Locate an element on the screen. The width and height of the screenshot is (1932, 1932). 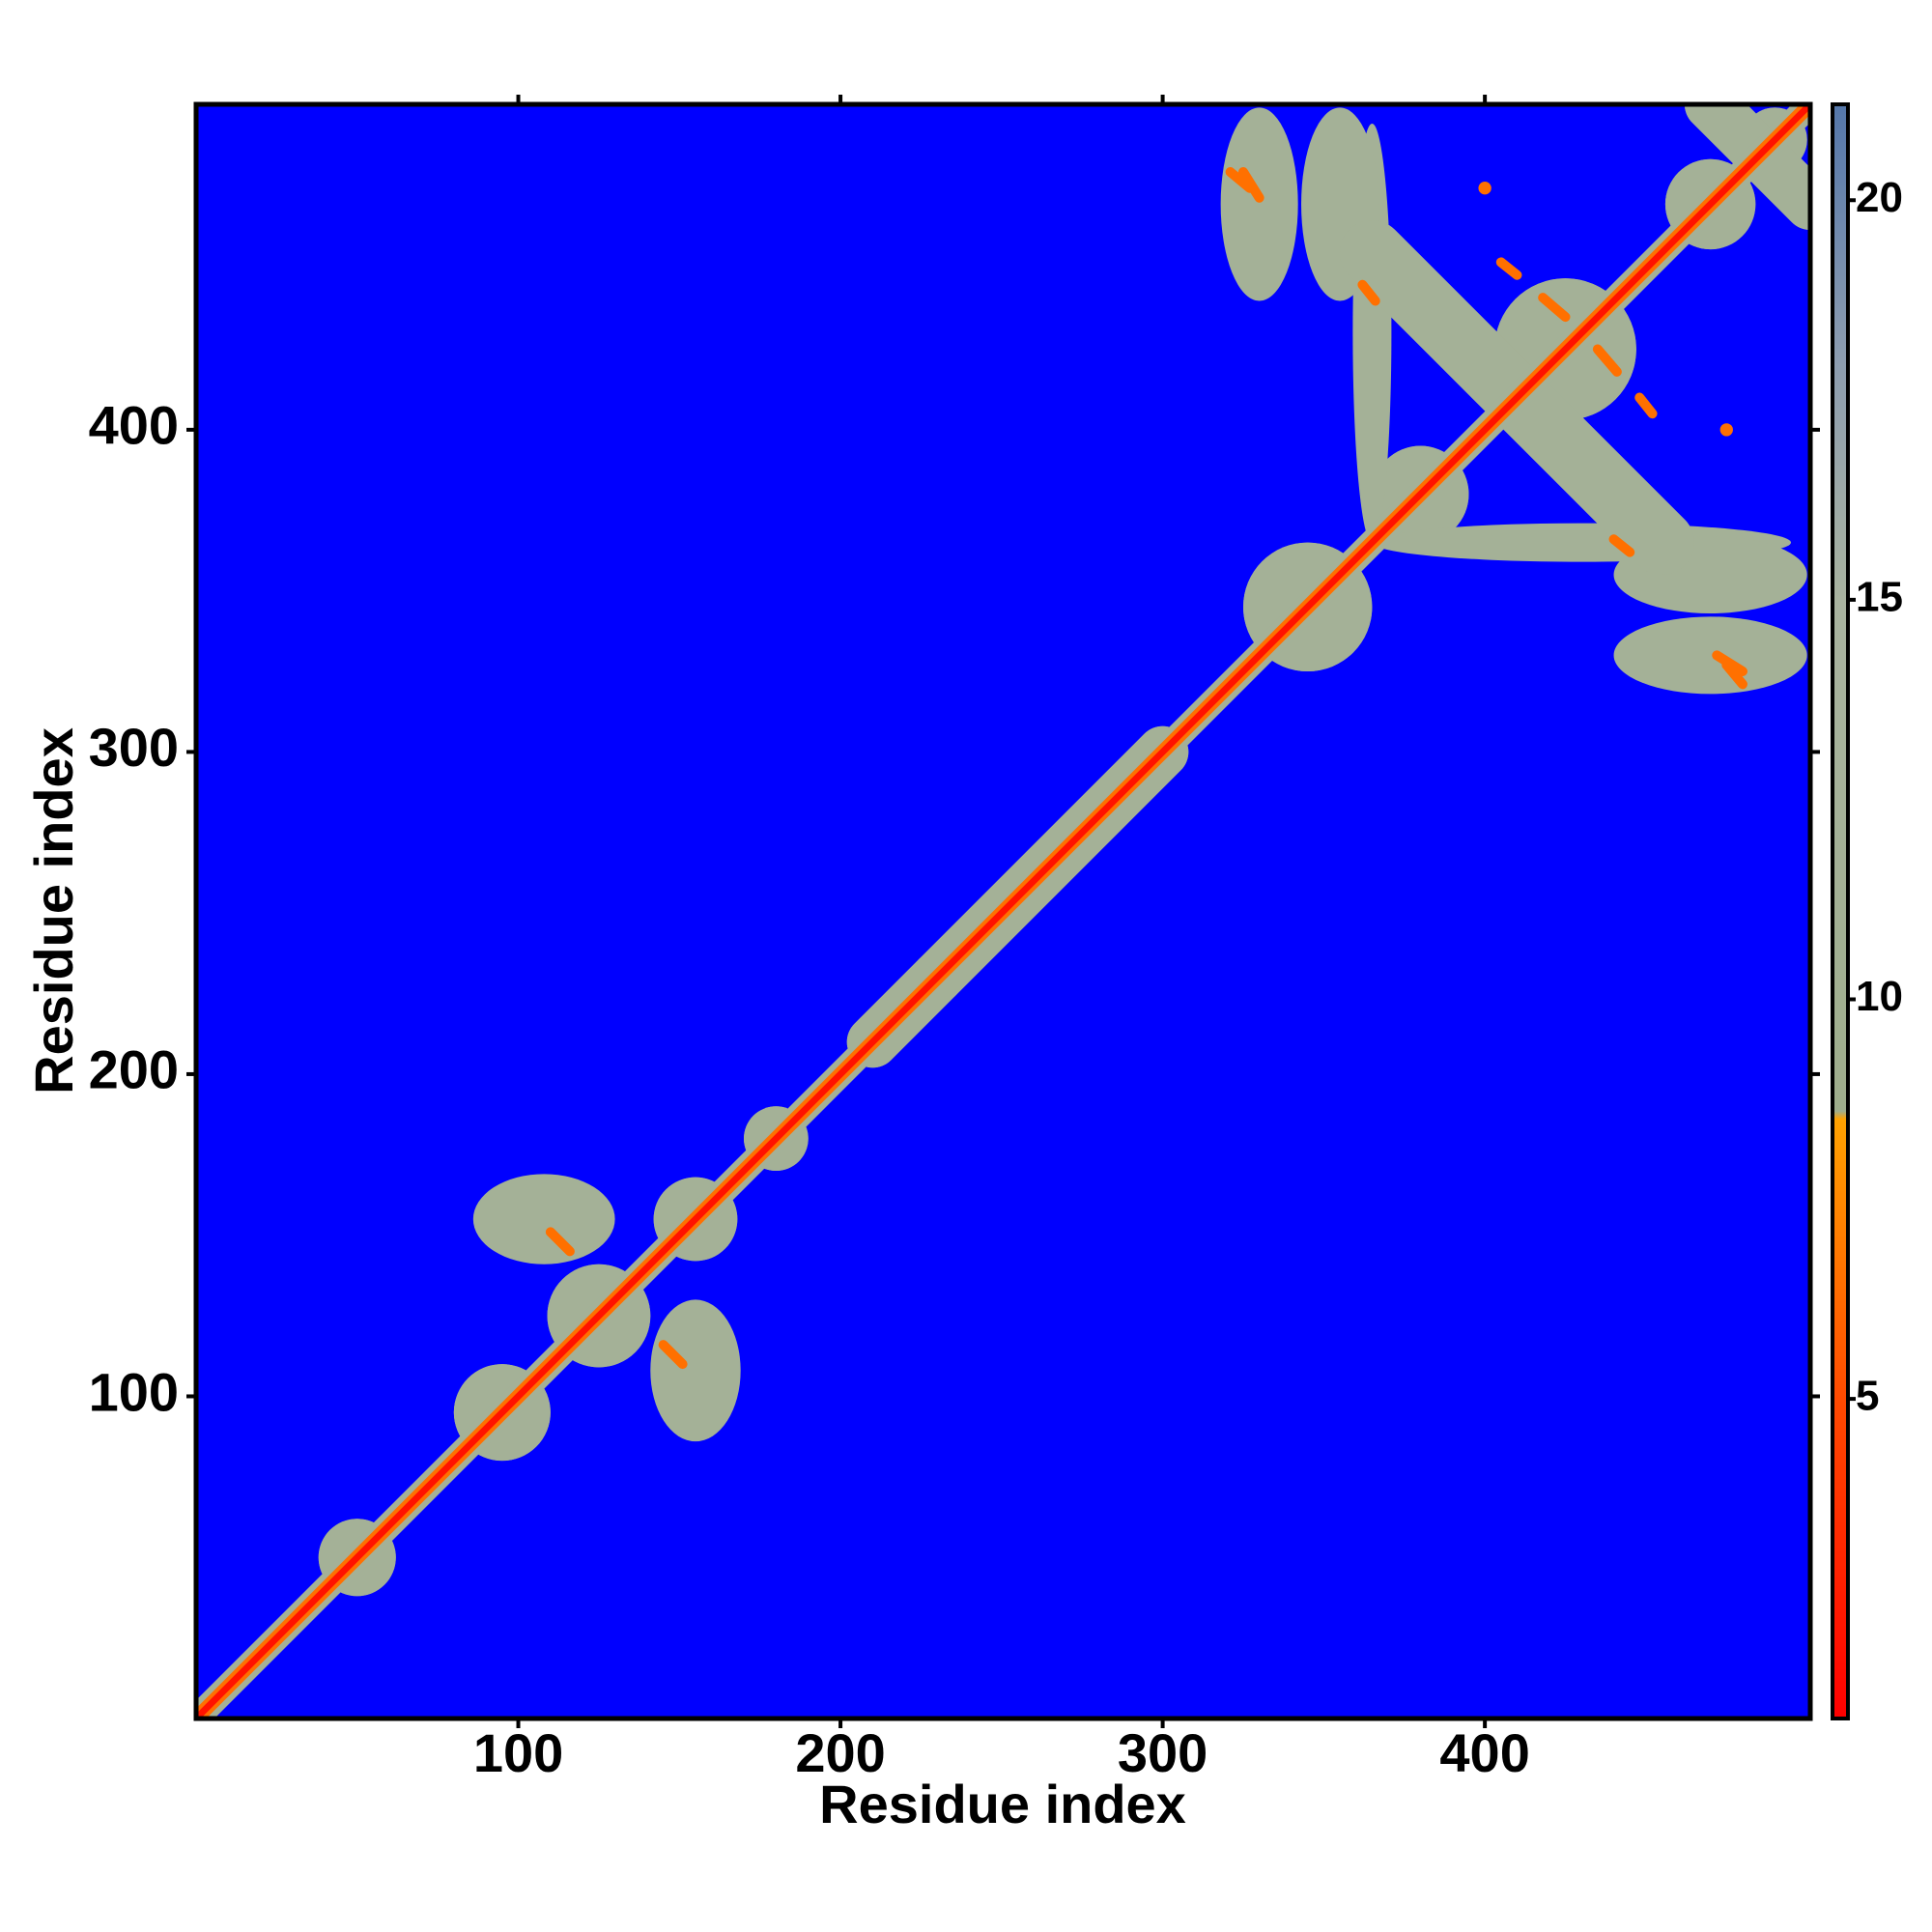
x-tick-label: 100 is located at coordinates (518, 1752).